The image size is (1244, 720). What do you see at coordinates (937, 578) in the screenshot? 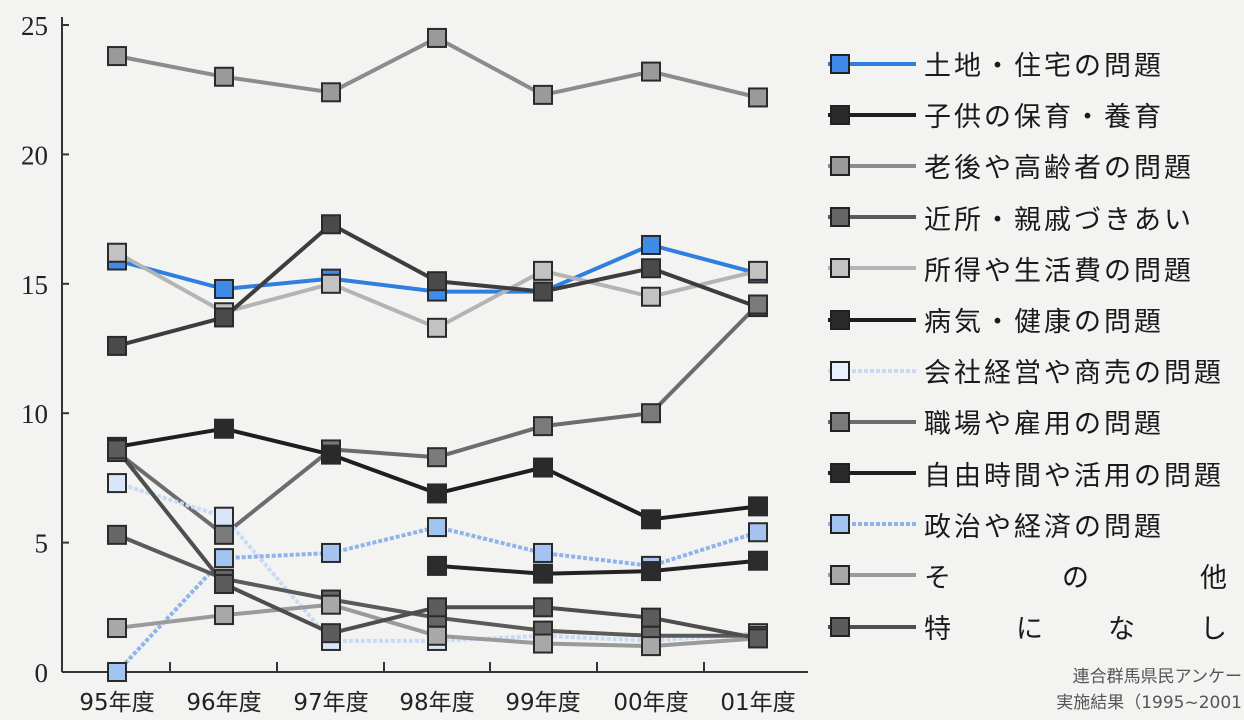
I see `legend-label-char: そ` at bounding box center [937, 578].